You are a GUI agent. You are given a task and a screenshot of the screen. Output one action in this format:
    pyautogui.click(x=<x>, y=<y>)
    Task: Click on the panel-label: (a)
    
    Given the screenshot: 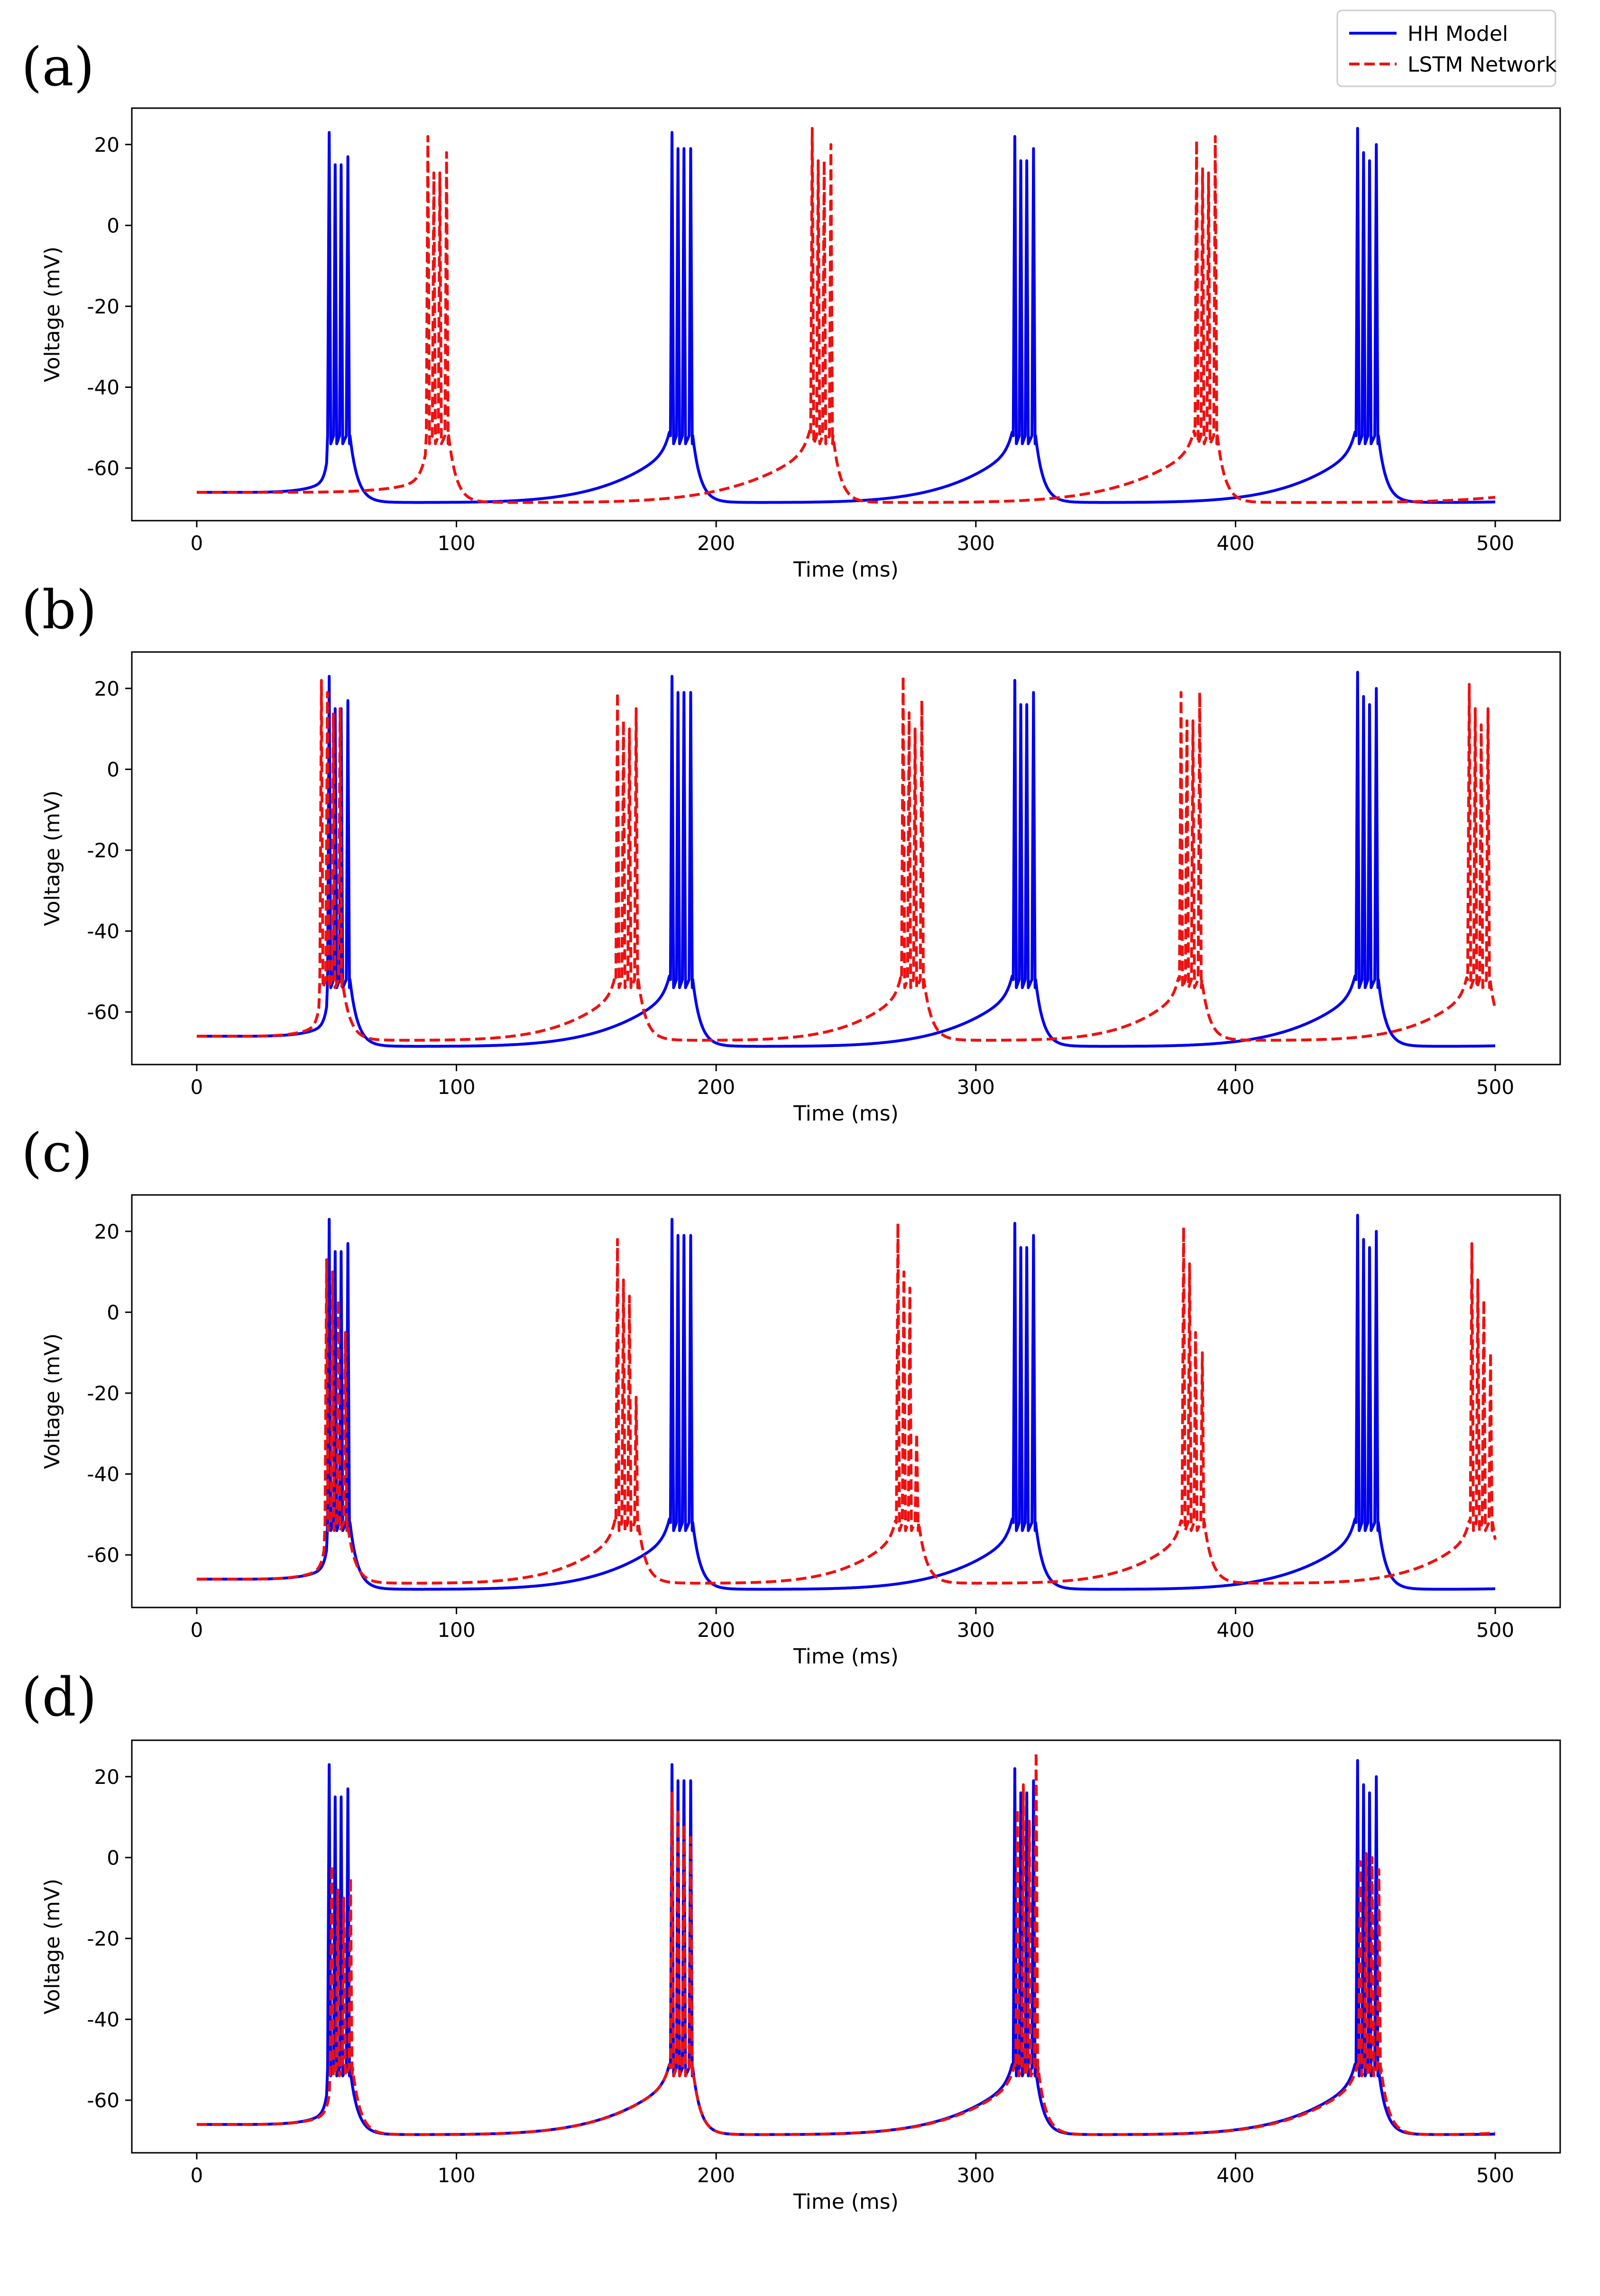 What is the action you would take?
    pyautogui.click(x=57, y=67)
    